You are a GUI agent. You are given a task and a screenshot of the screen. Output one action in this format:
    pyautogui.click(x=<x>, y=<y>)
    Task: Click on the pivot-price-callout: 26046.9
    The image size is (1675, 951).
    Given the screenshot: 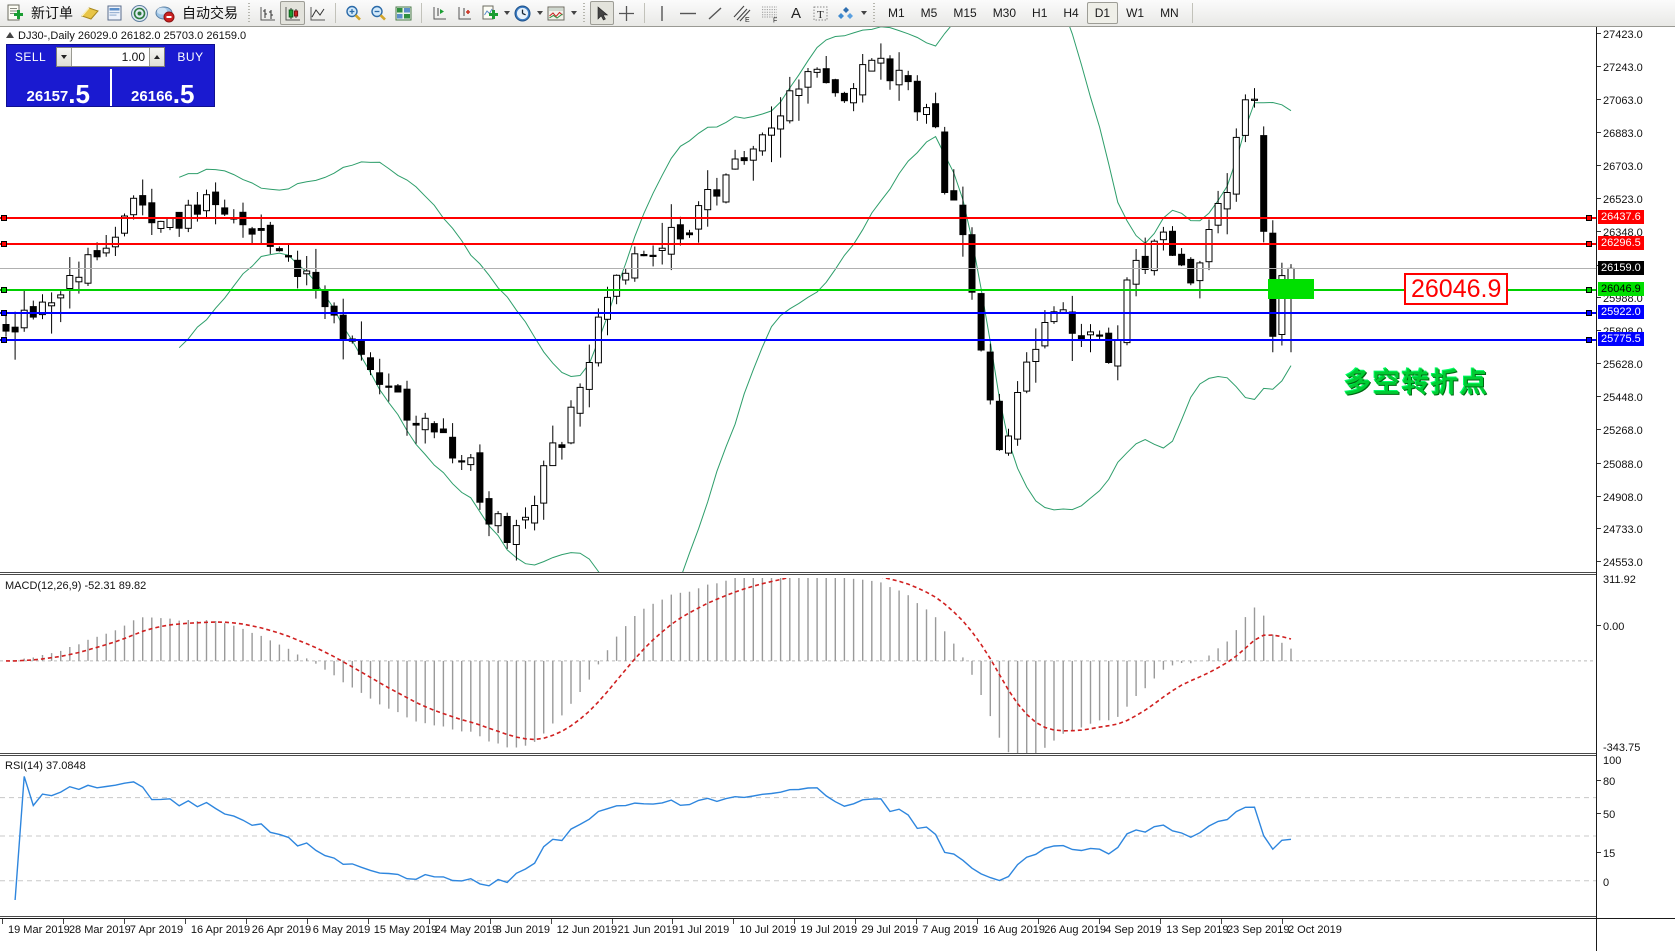 What is the action you would take?
    pyautogui.click(x=1456, y=289)
    